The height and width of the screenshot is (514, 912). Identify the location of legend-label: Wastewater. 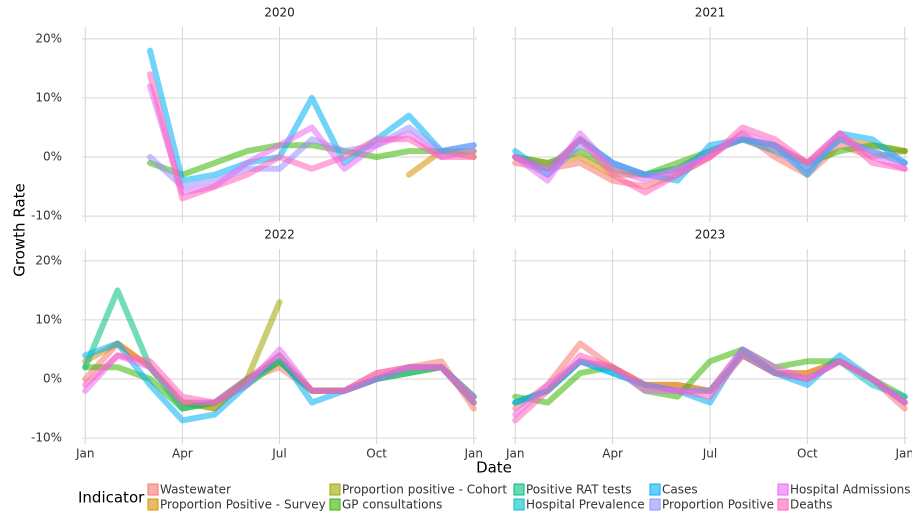
(195, 490).